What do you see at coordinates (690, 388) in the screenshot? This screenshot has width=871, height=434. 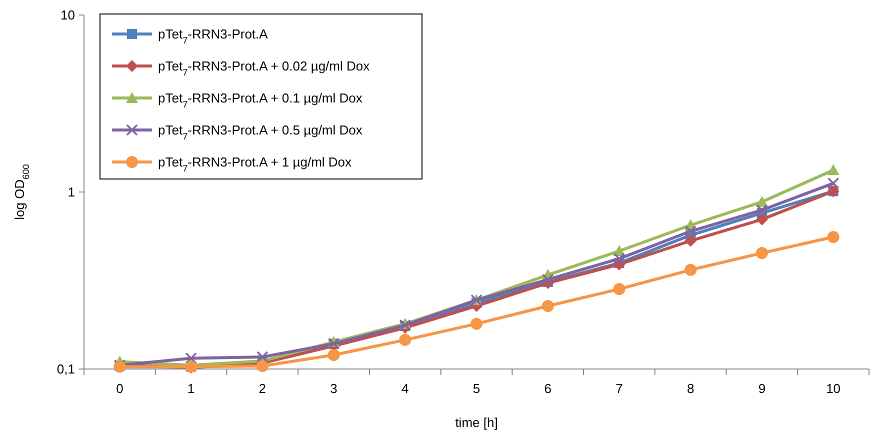 I see `x-tick-label: 8` at bounding box center [690, 388].